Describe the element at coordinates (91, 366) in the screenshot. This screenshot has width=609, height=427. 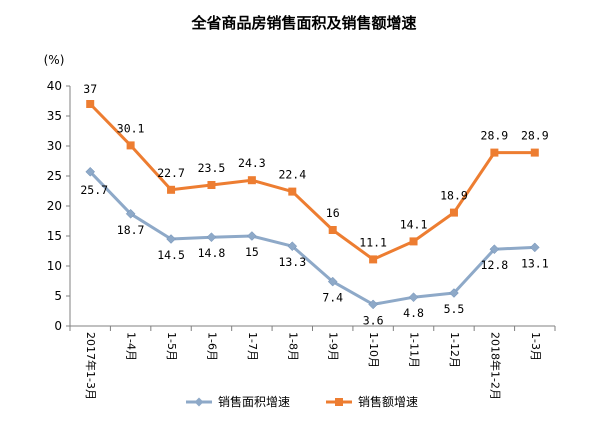
I see `x-tick-label: 2017年1-3月` at that location.